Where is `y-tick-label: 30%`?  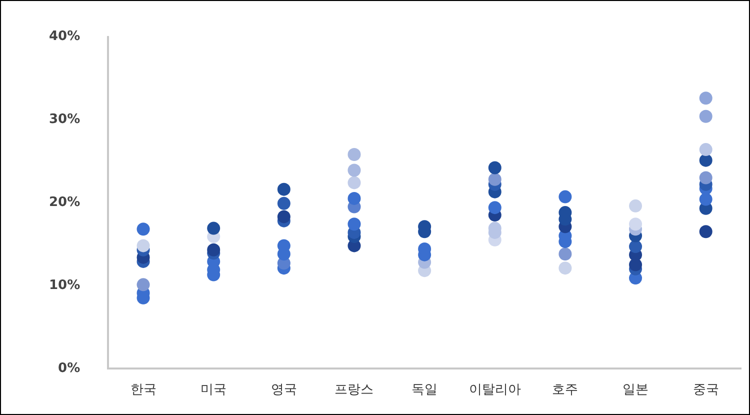 y-tick-label: 30% is located at coordinates (64, 120).